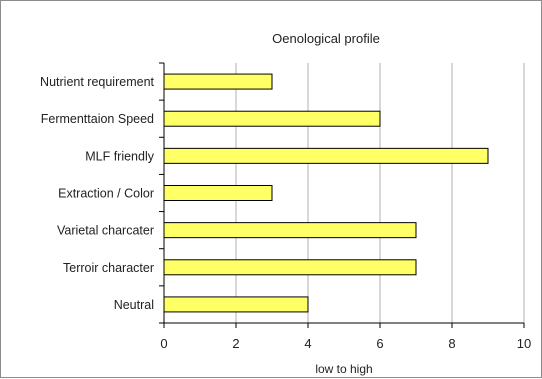 This screenshot has width=542, height=379. Describe the element at coordinates (379, 343) in the screenshot. I see `x-tick-label-6: 6` at that location.